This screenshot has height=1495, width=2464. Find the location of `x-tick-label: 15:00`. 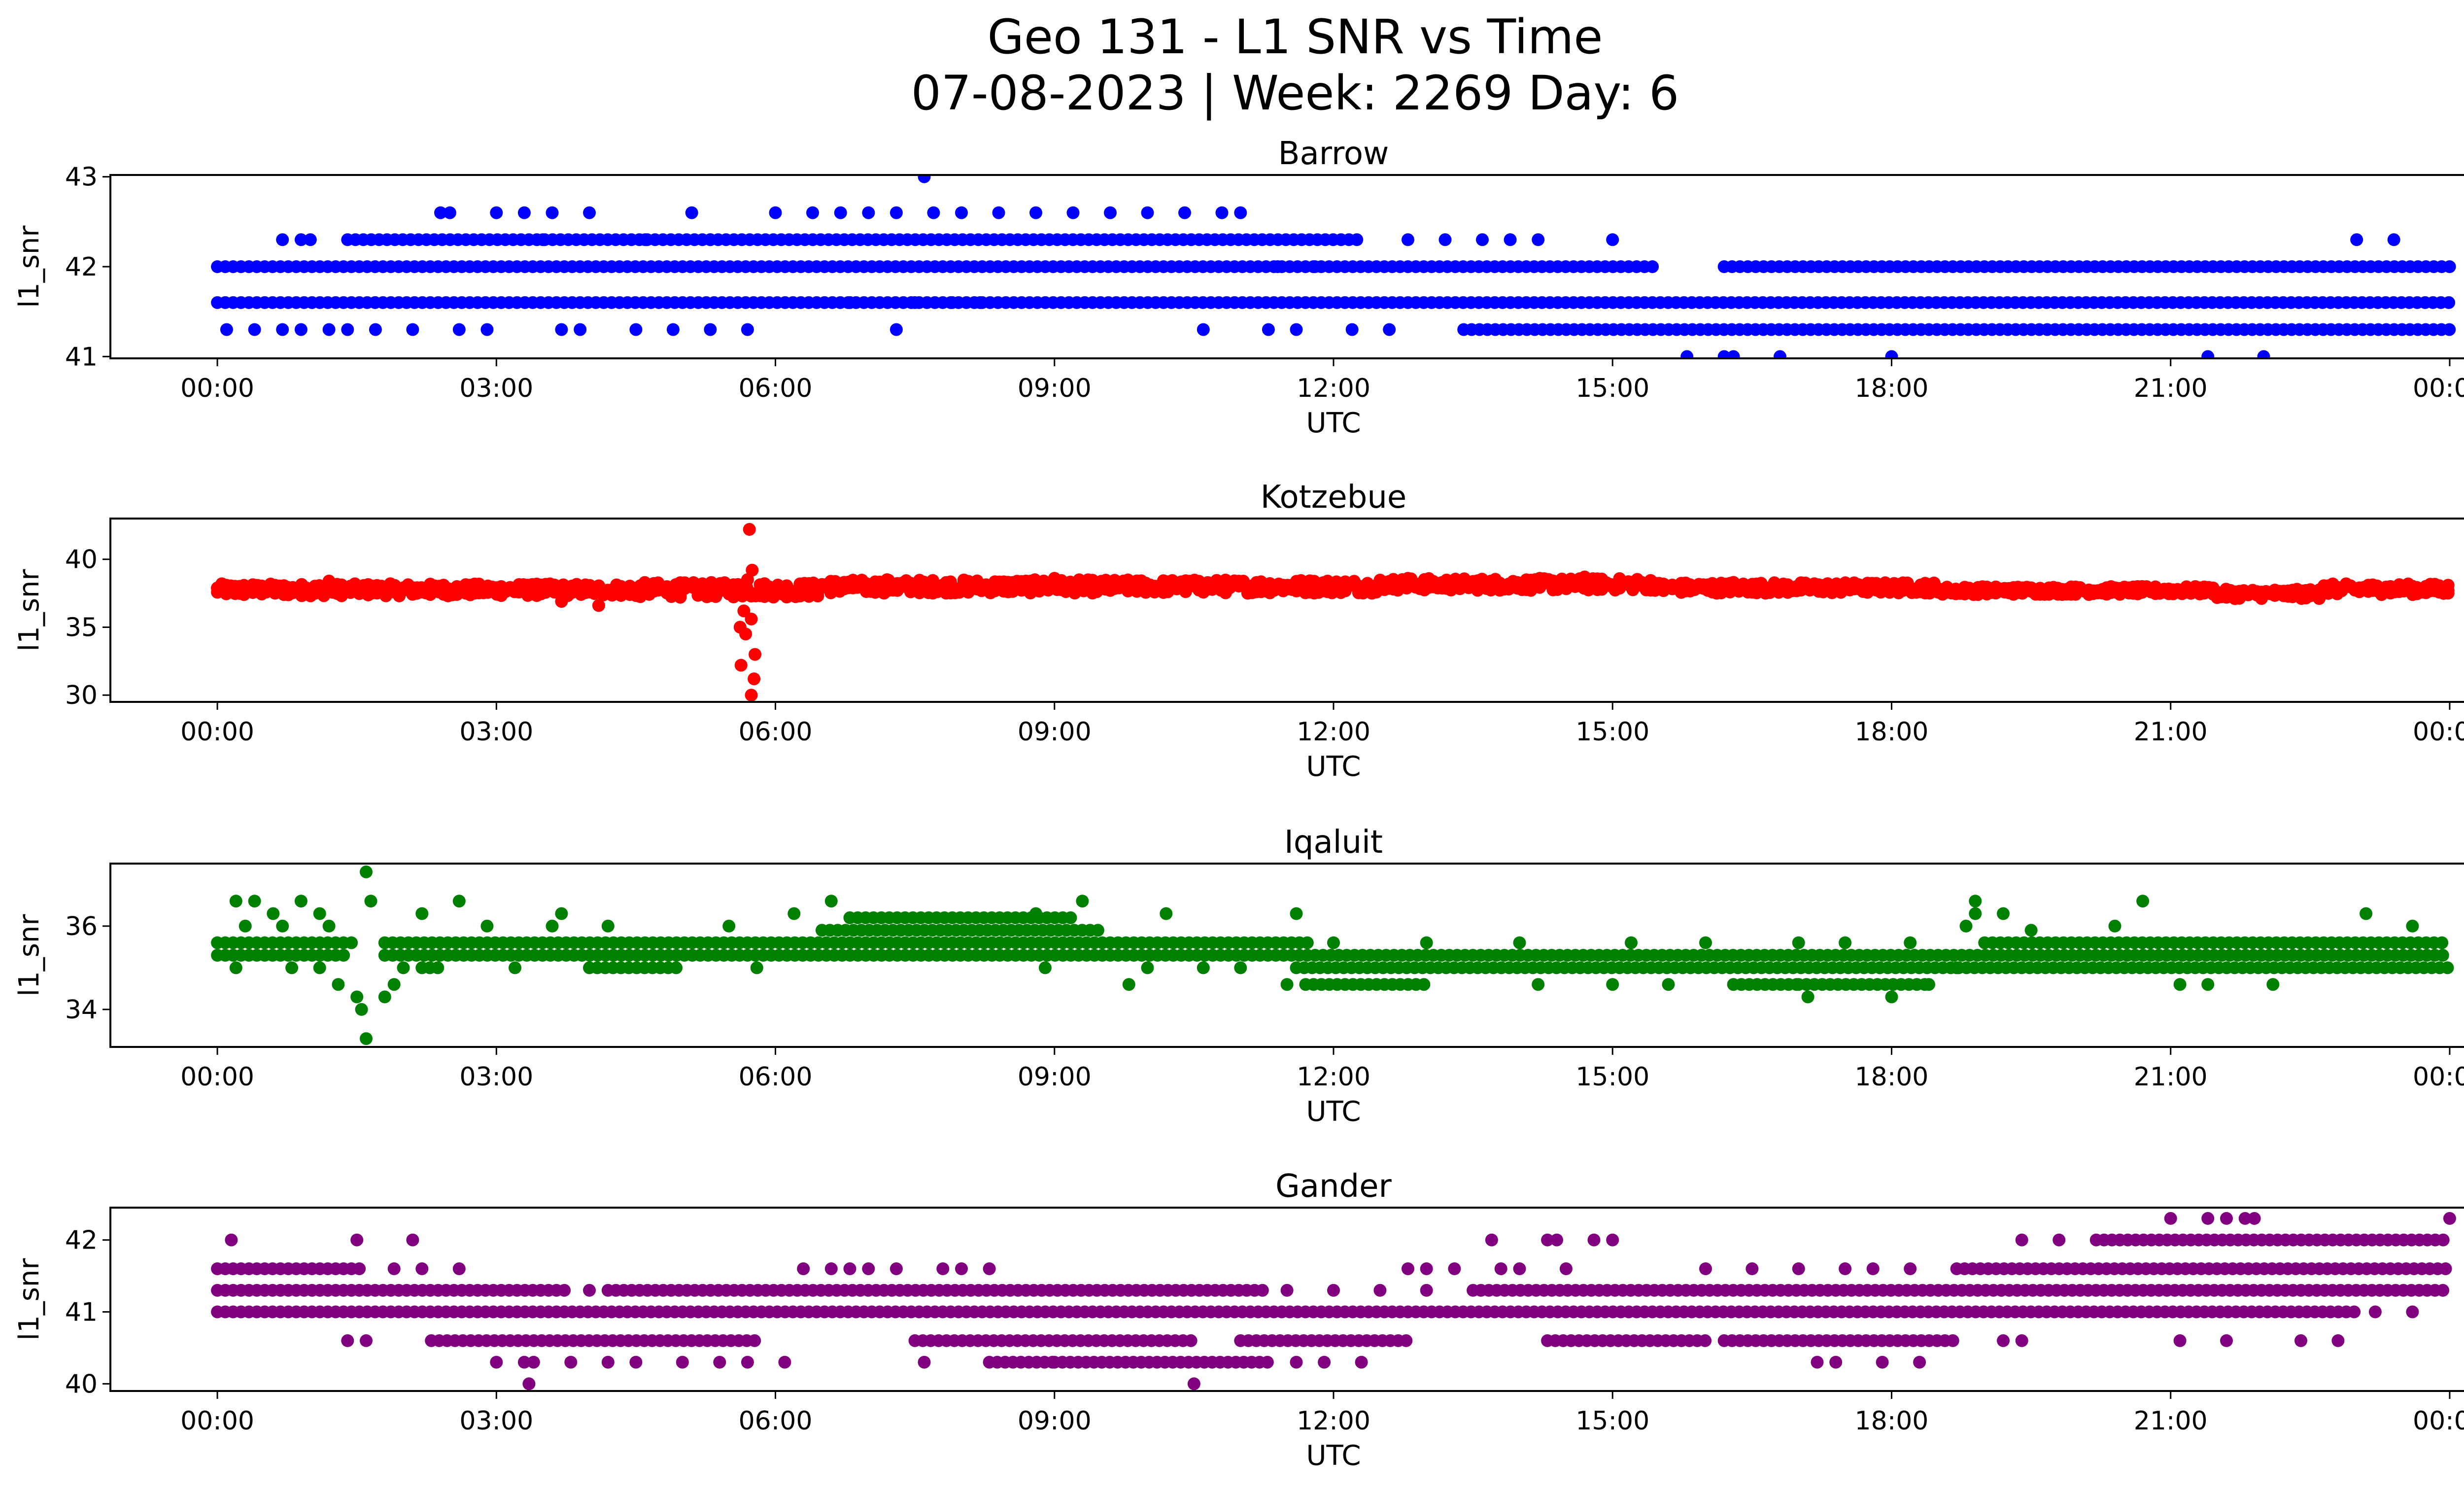

x-tick-label: 15:00 is located at coordinates (1612, 388).